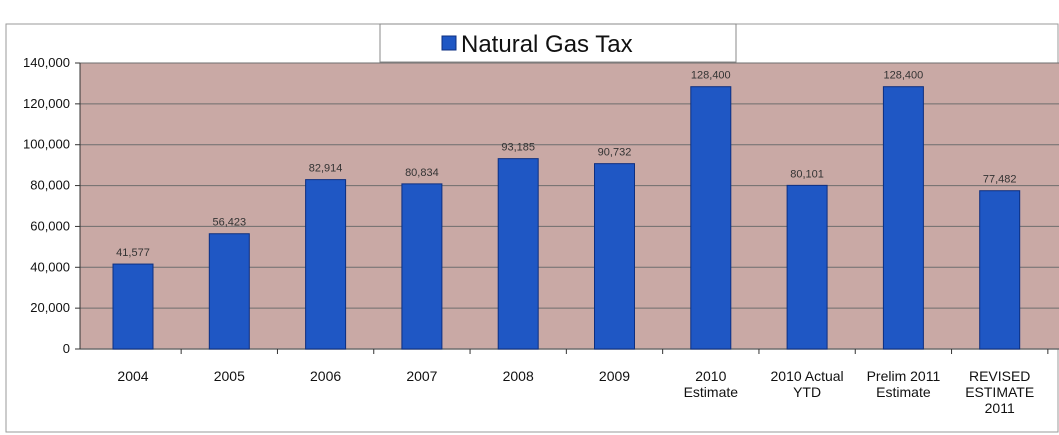 This screenshot has width=1059, height=435. What do you see at coordinates (807, 174) in the screenshot?
I see `data-label: 80,101` at bounding box center [807, 174].